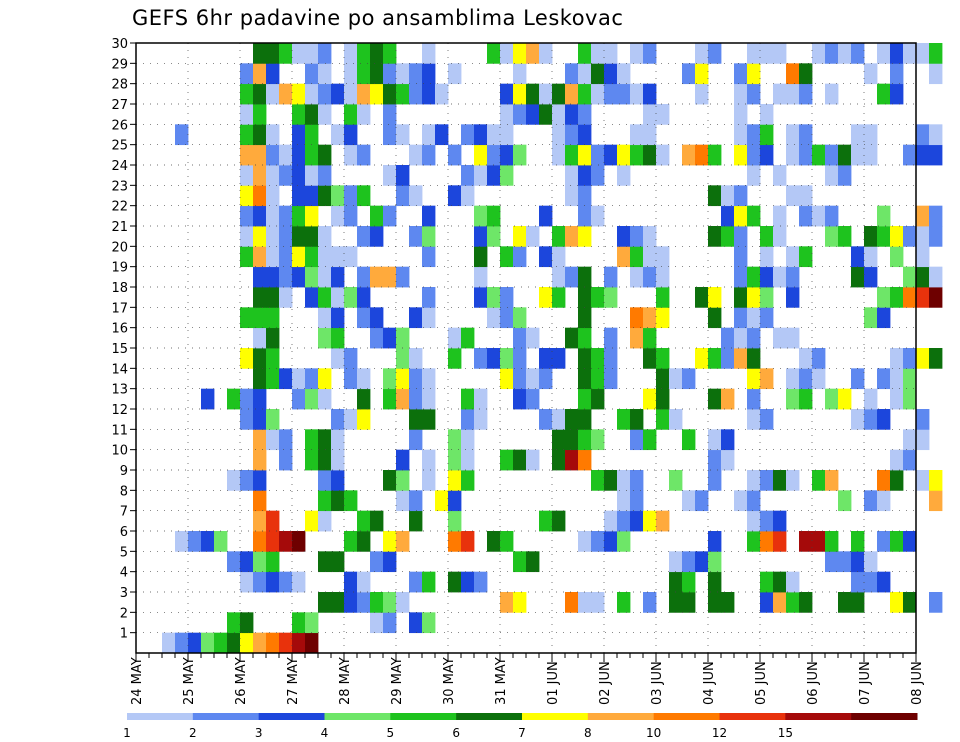  Describe the element at coordinates (709, 683) in the screenshot. I see `x-tick-label: 04 JUN` at that location.